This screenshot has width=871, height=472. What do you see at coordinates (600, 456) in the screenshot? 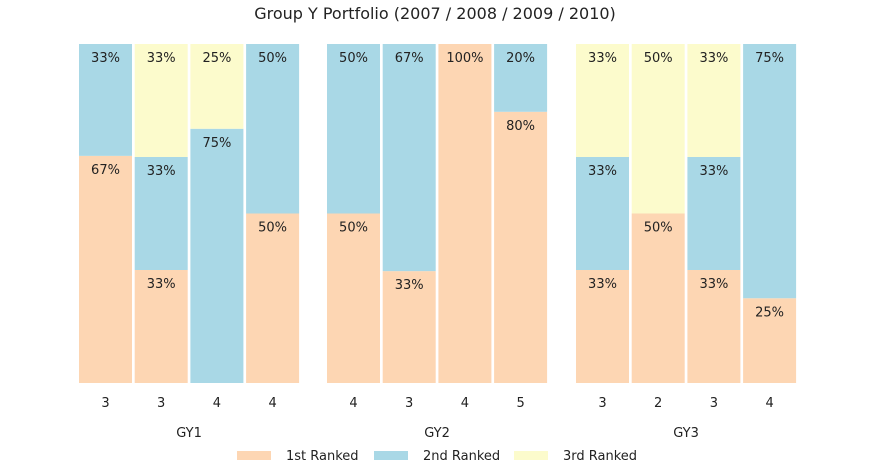
I see `legend-label: 3rd Ranked` at bounding box center [600, 456].